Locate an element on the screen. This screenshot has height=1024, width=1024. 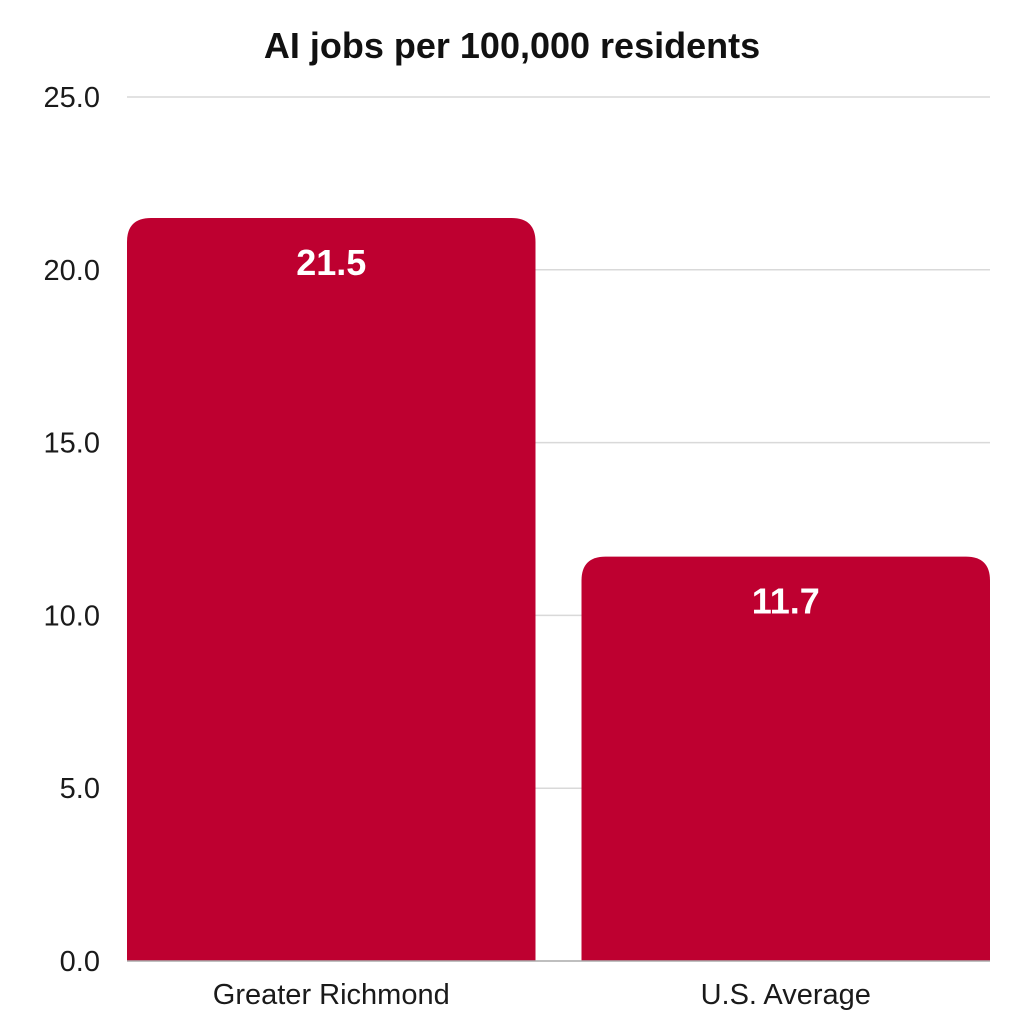
y-tick-label: 5.0 is located at coordinates (80, 789).